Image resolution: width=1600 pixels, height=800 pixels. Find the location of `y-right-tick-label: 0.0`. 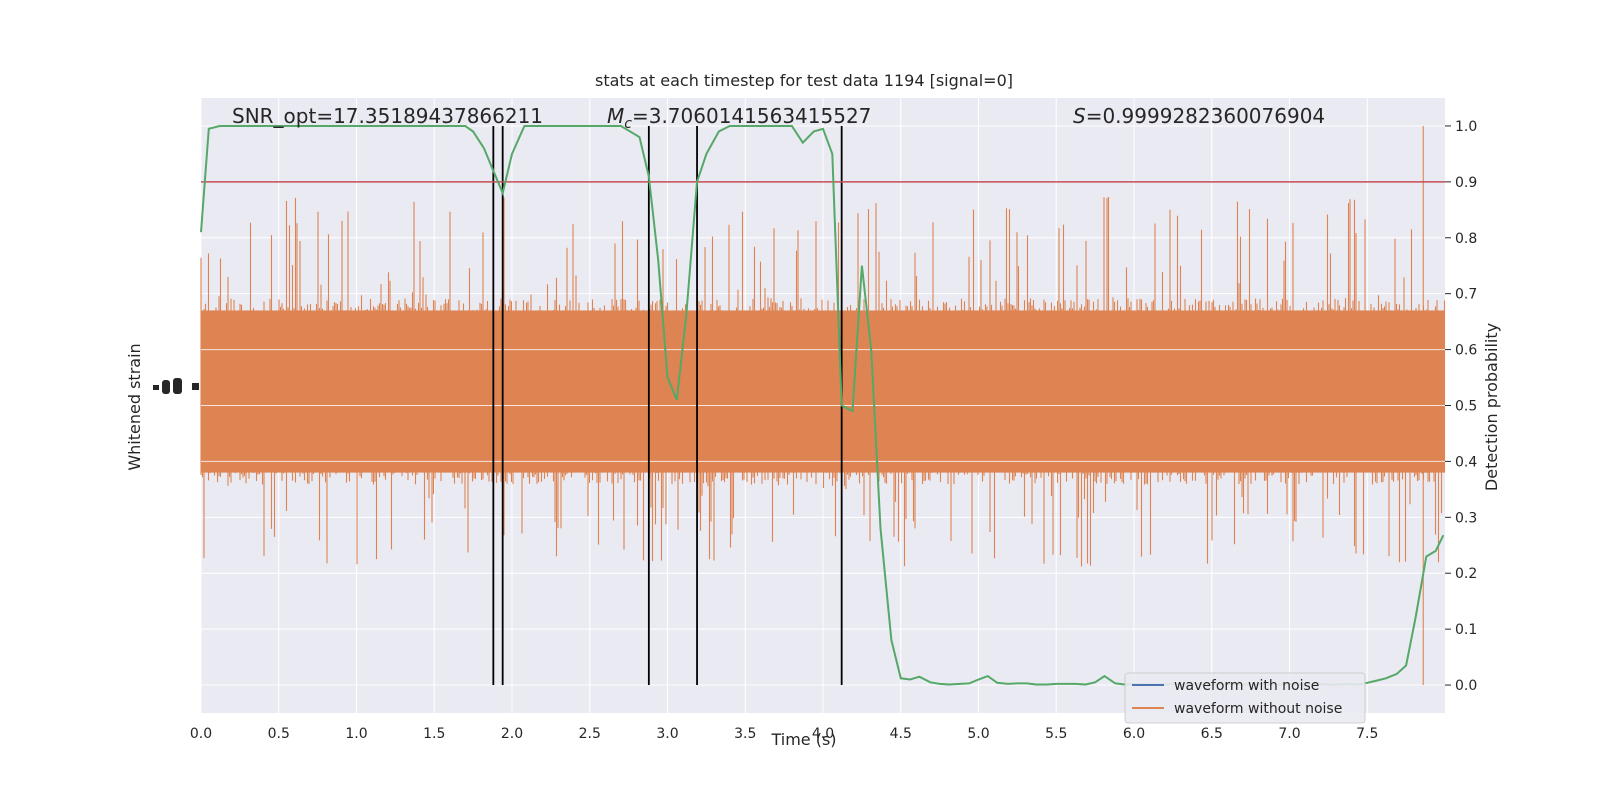

y-right-tick-label: 0.0 is located at coordinates (1466, 686).